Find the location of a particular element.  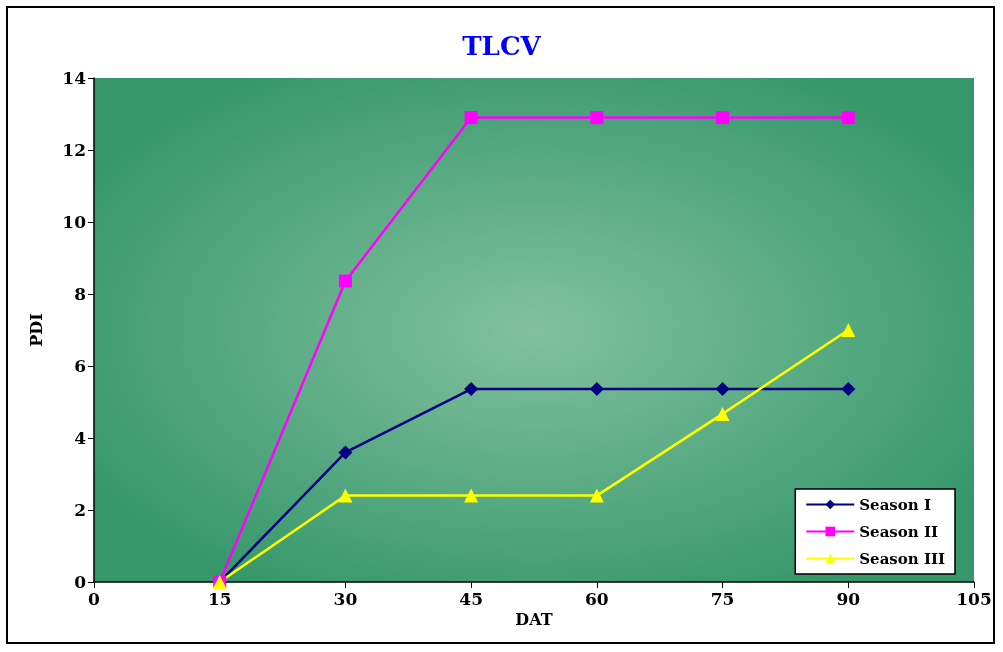

x-tick-label: 15 is located at coordinates (219, 598).